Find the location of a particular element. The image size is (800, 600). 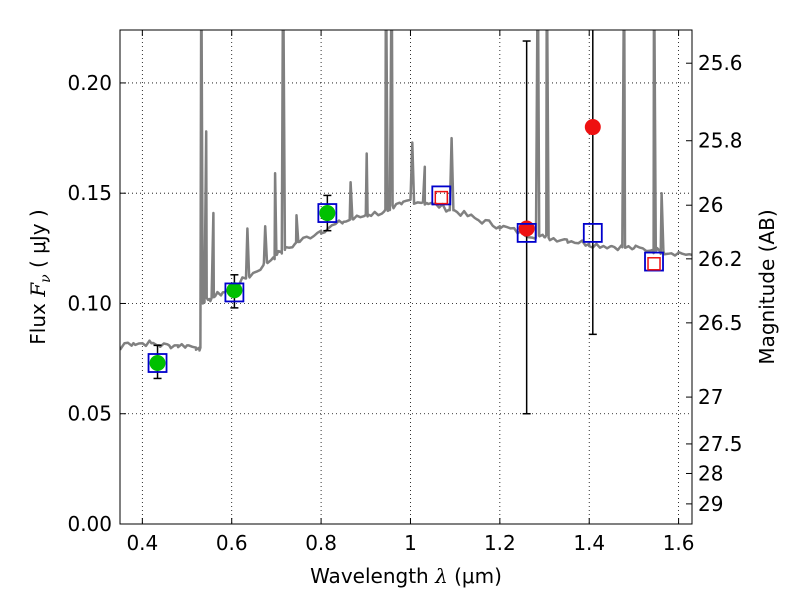

y-tick-label: 0.05 is located at coordinates (89, 414).